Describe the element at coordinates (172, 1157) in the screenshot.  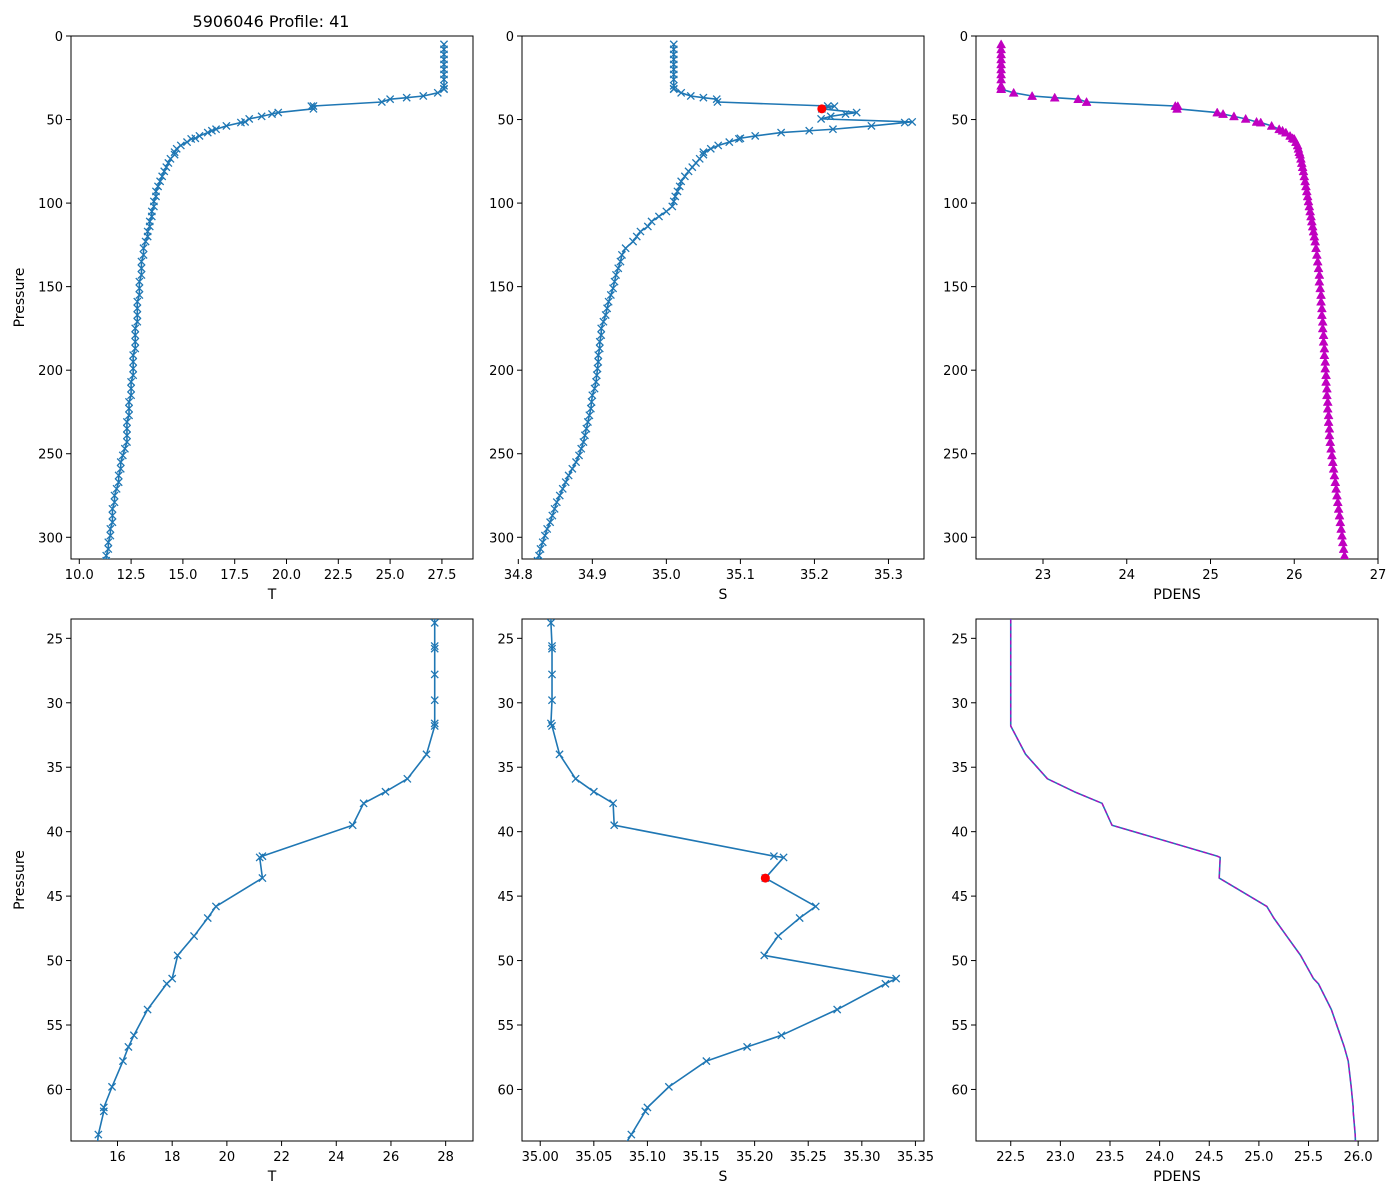
I see `x-tick-label: 18` at that location.